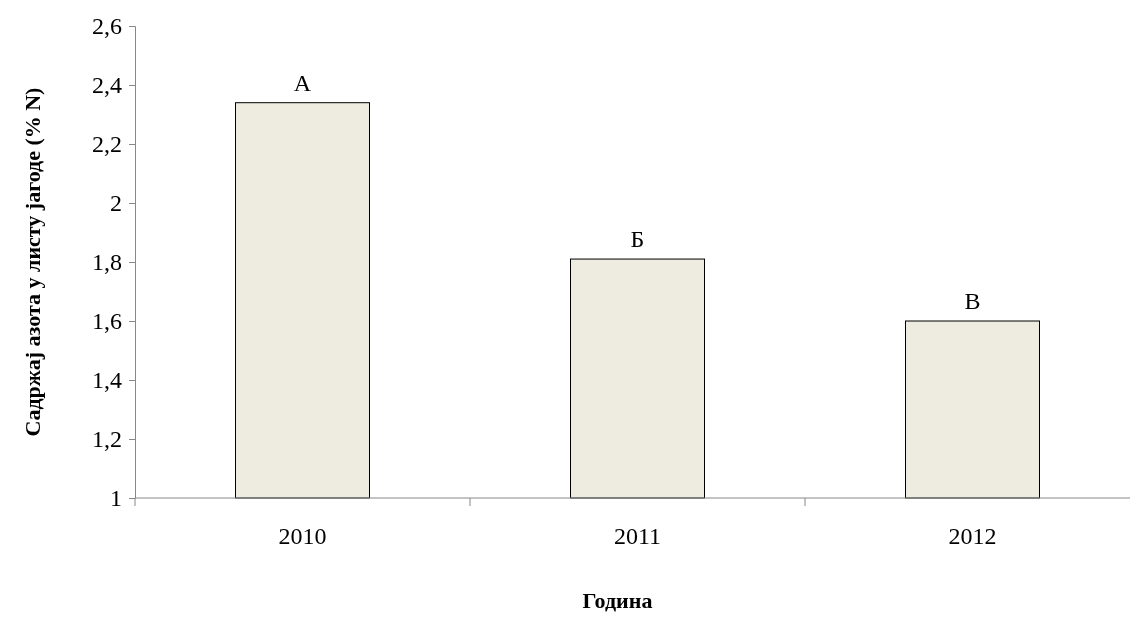 This screenshot has height=628, width=1132. Describe the element at coordinates (637, 536) in the screenshot. I see `x-tick-label: 2011` at that location.